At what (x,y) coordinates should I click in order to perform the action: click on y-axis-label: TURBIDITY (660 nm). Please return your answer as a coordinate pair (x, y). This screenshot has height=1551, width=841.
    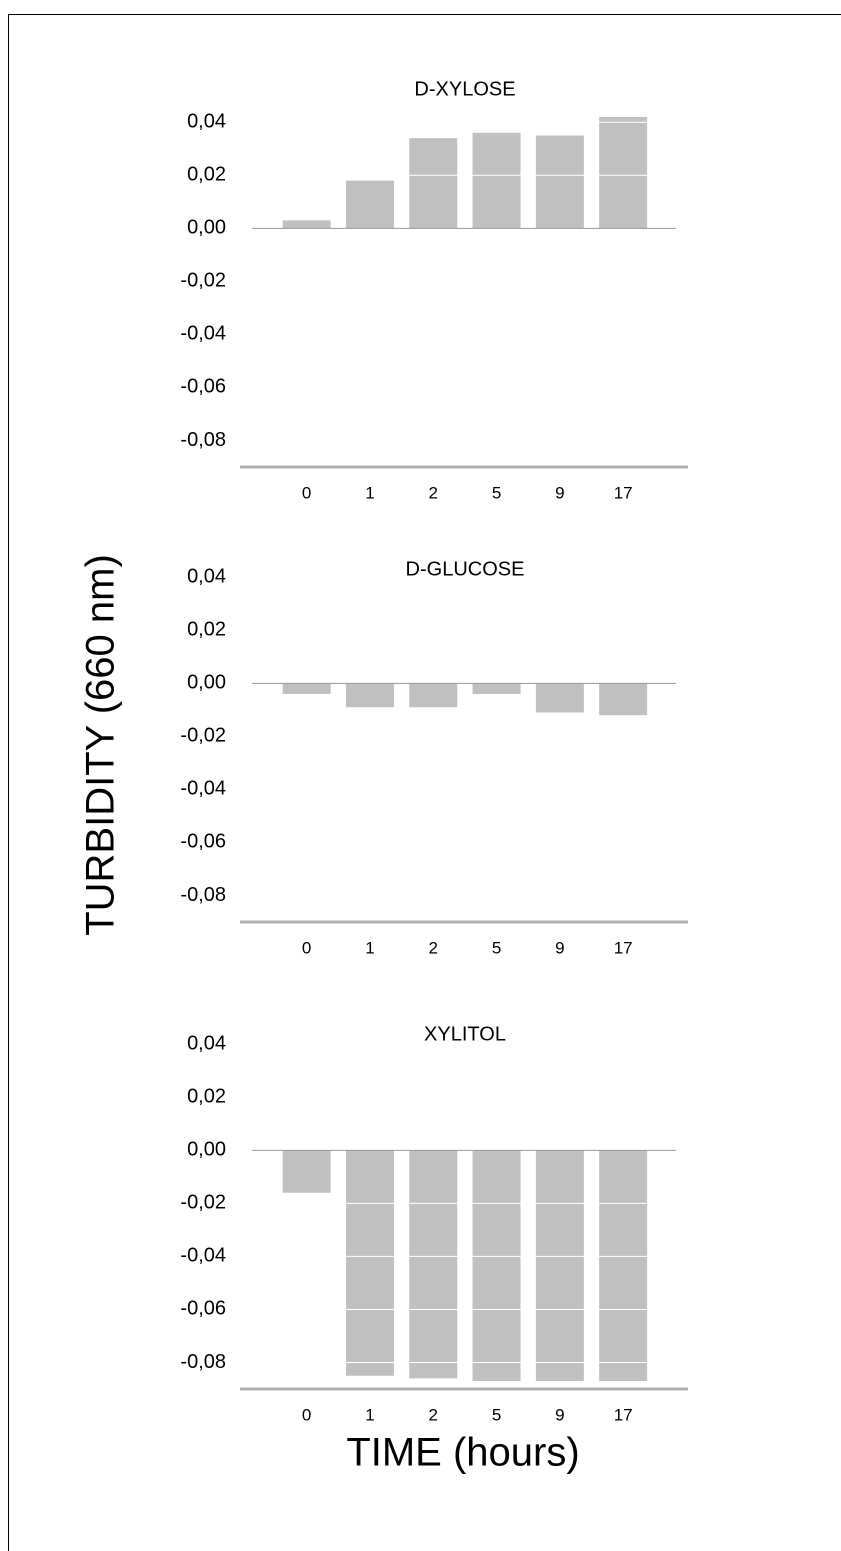
    Looking at the image, I should click on (101, 745).